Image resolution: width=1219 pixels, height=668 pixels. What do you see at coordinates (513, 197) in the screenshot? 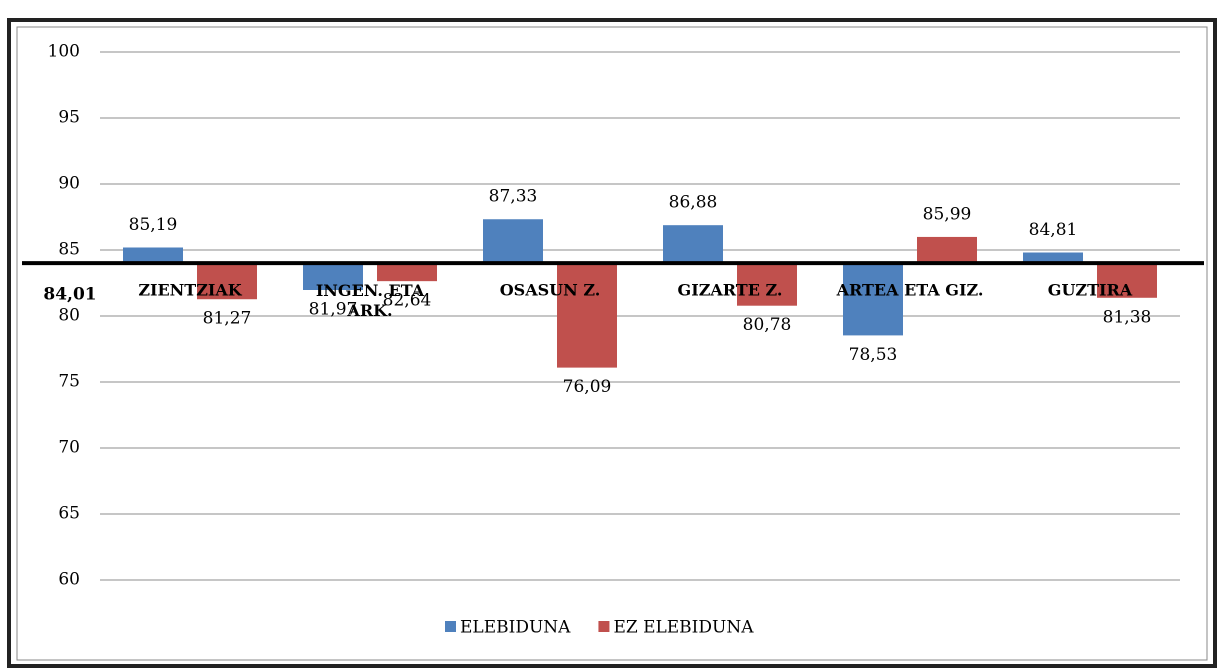
I see `data-label: 87,33` at bounding box center [513, 197].